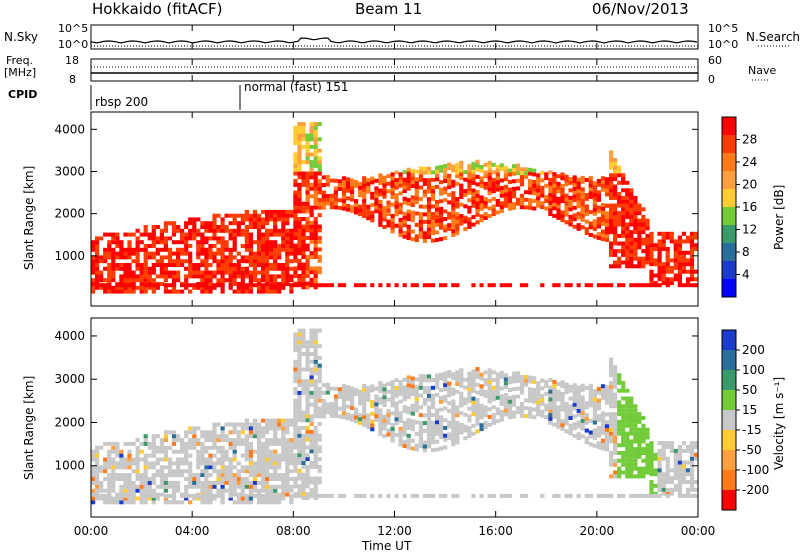  I want to click on nsearch-tick-top: 10^5, so click(723, 28).